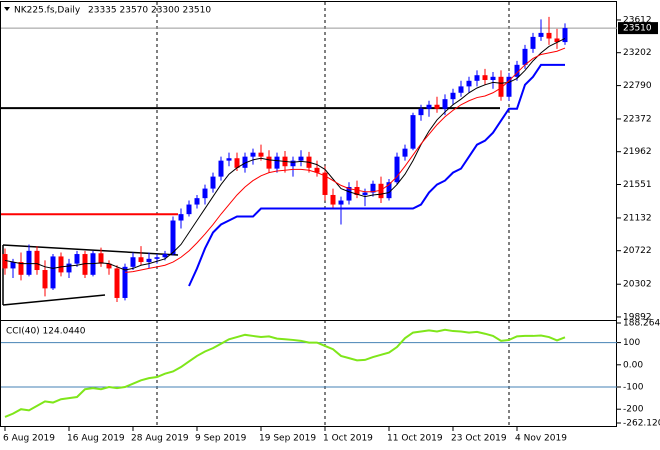 The image size is (660, 450). What do you see at coordinates (637, 285) in the screenshot?
I see `y-tick-label: 20302` at bounding box center [637, 285].